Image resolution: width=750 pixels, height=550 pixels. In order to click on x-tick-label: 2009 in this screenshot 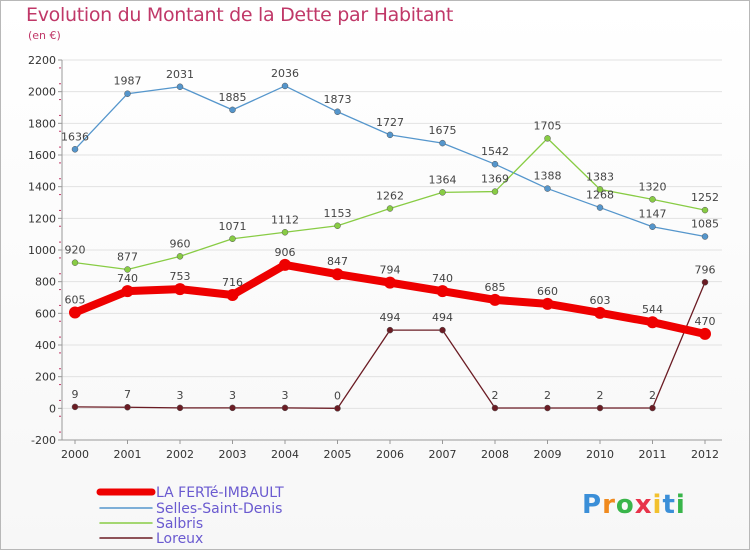, I will do `click(548, 454)`.